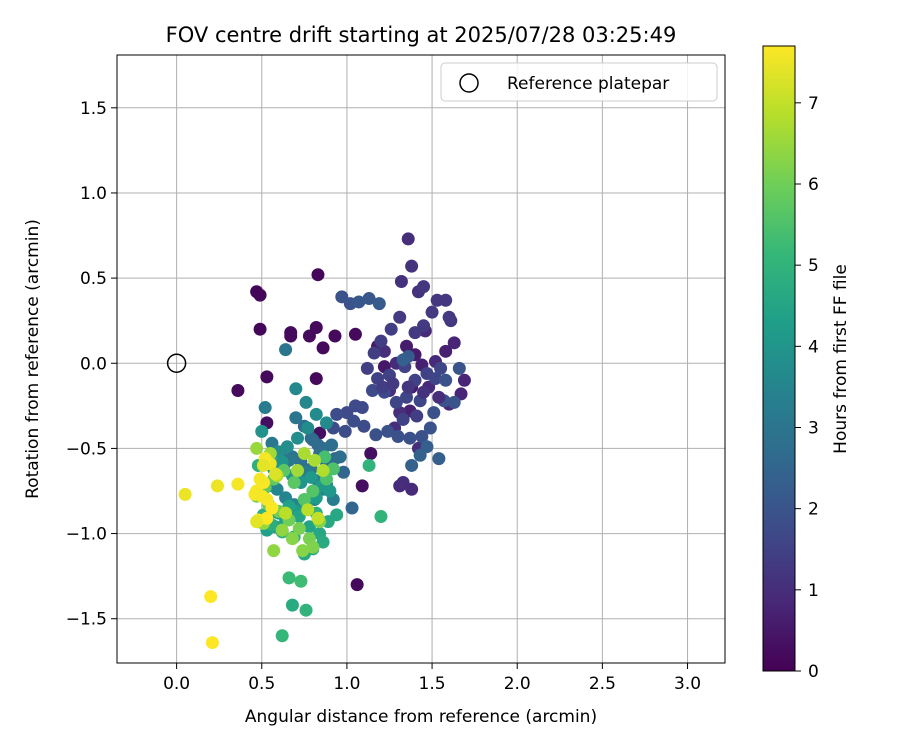  I want to click on colorbar-label: Hours from first FF file, so click(841, 359).